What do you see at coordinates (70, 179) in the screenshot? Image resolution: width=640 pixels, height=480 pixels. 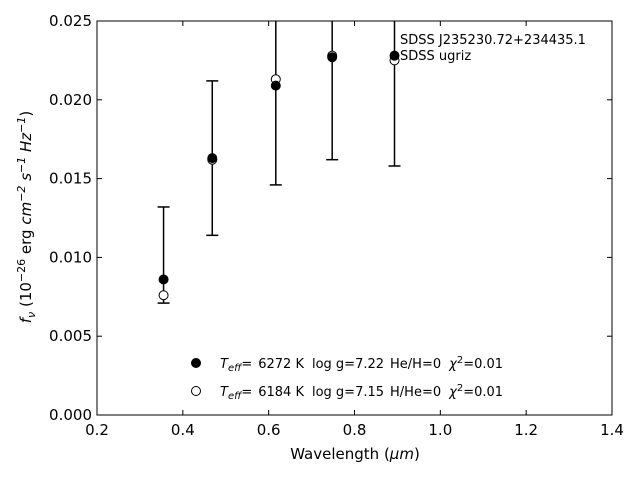 I see `y-tick-label: 0.015` at bounding box center [70, 179].